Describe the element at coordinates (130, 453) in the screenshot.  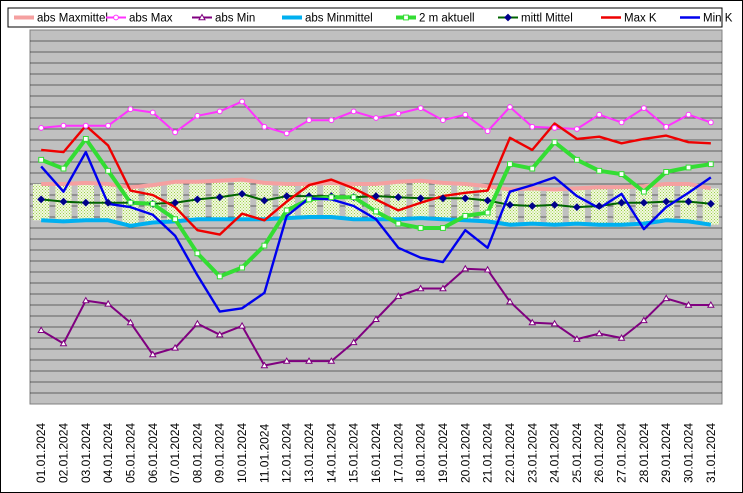
I see `x-tick-label: 05.01.2024` at that location.